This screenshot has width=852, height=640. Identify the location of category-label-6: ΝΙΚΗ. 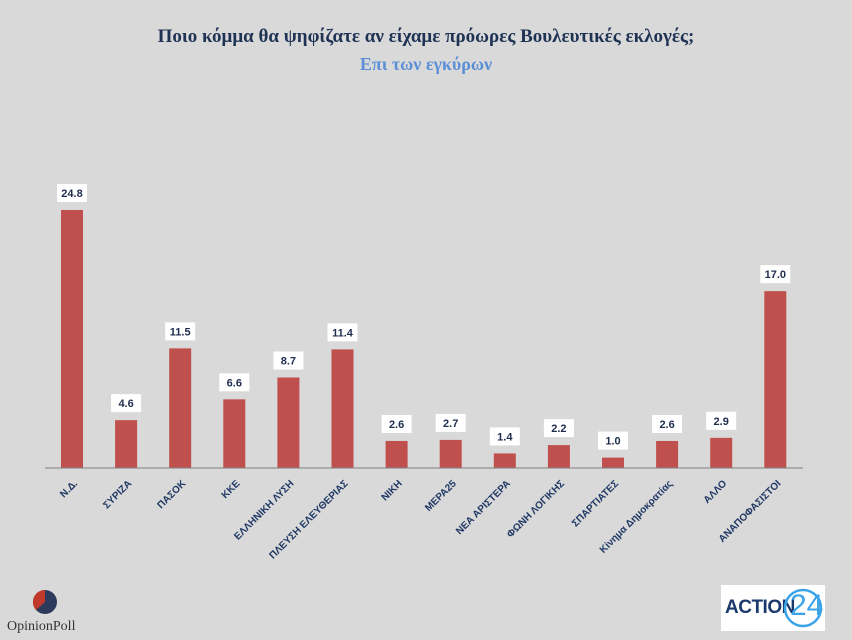
(392, 490).